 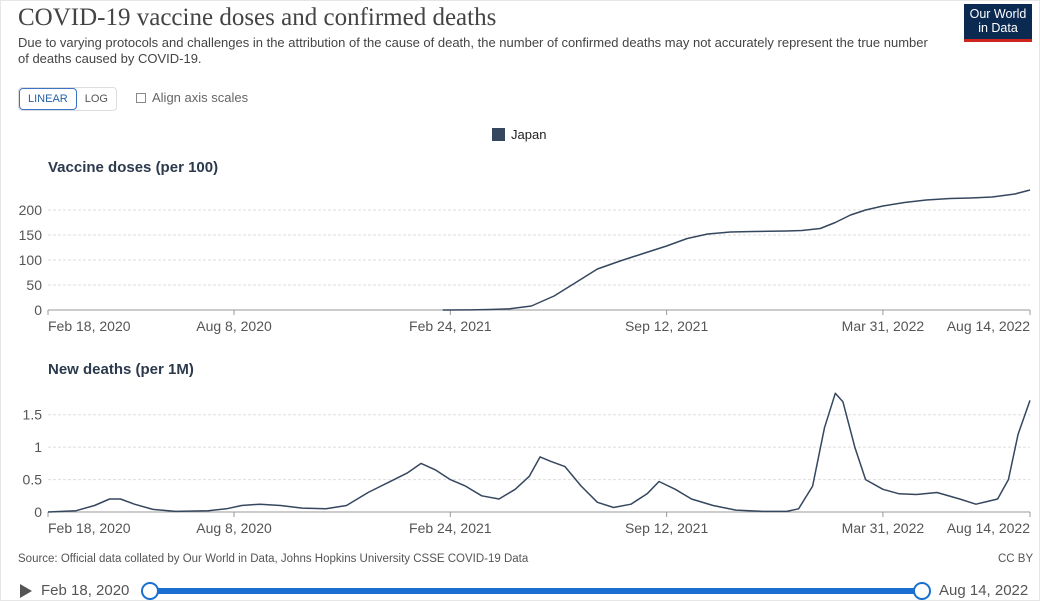 I want to click on linear-scale-button: LINEAR, so click(x=48, y=99).